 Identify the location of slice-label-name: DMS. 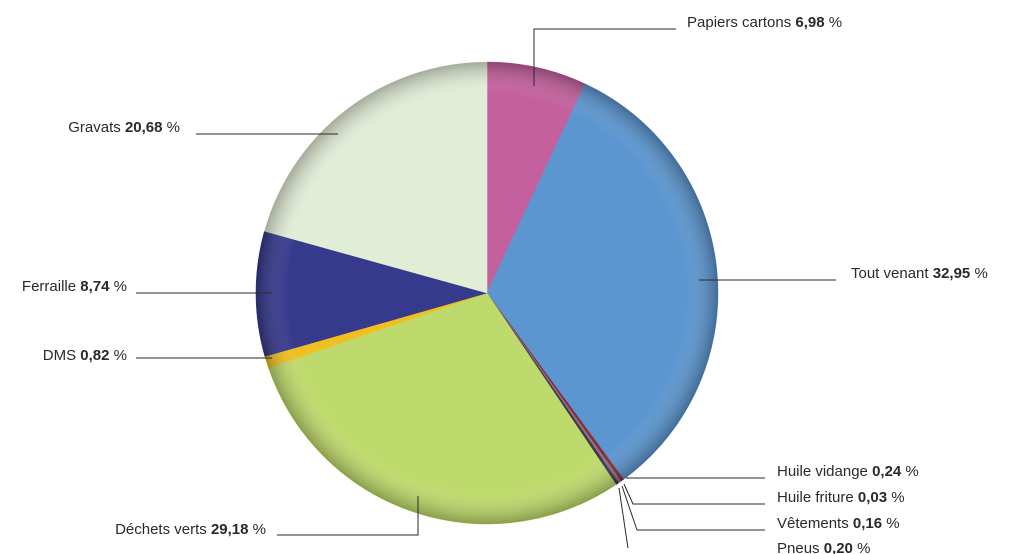
(62, 355).